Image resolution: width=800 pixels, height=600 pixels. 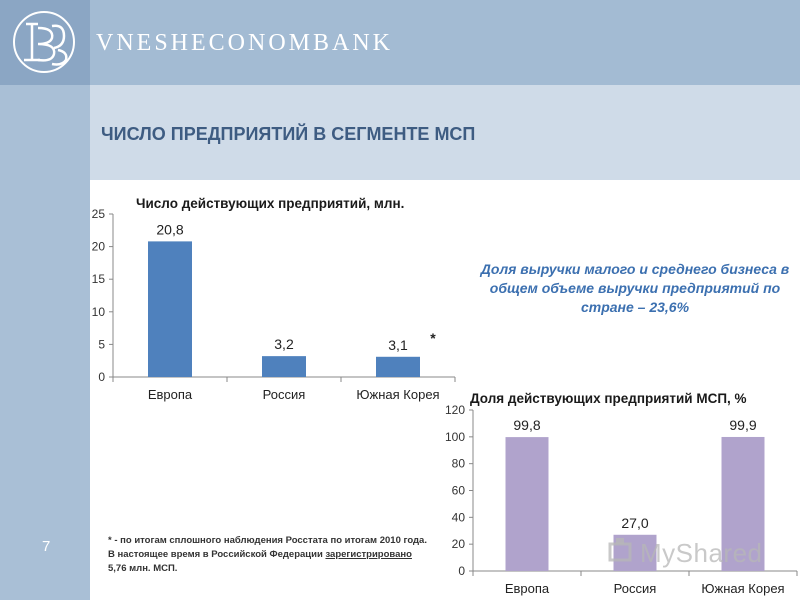 I want to click on header-bar, so click(x=445, y=42).